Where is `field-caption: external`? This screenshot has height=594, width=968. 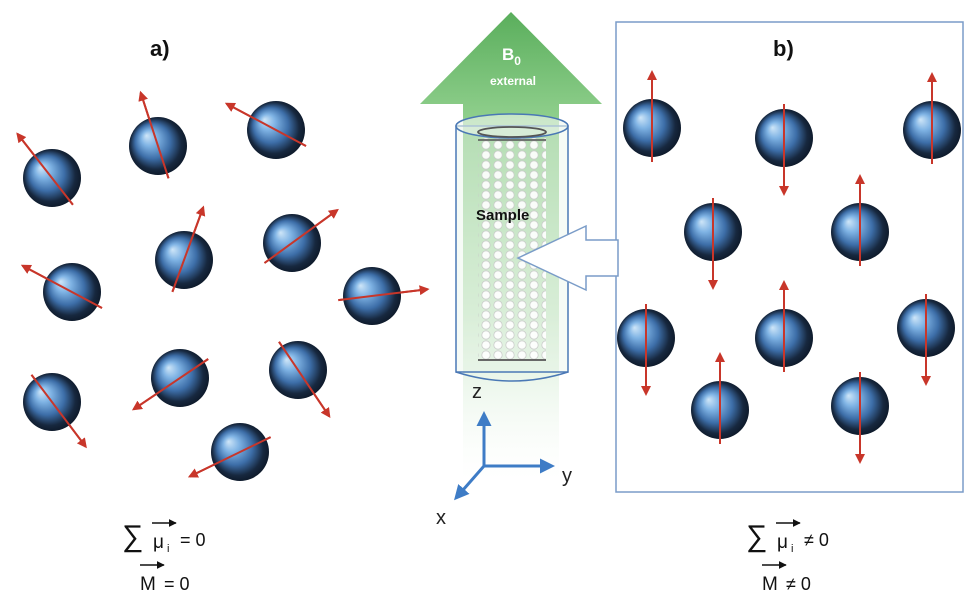
field-caption: external is located at coordinates (513, 81).